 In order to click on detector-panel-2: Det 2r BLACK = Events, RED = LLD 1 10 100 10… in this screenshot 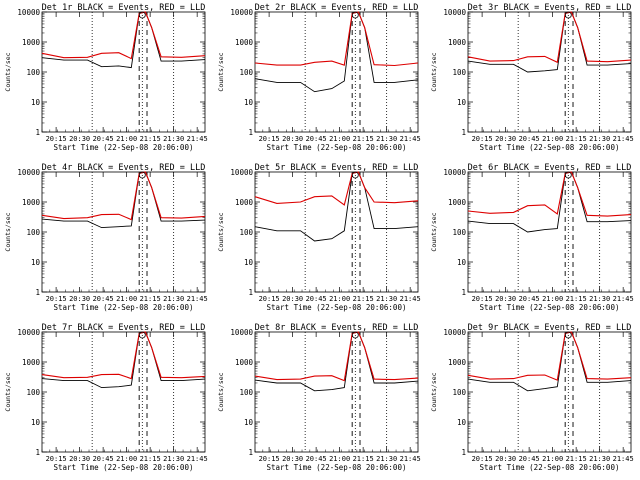, I will do `click(319, 80)`.